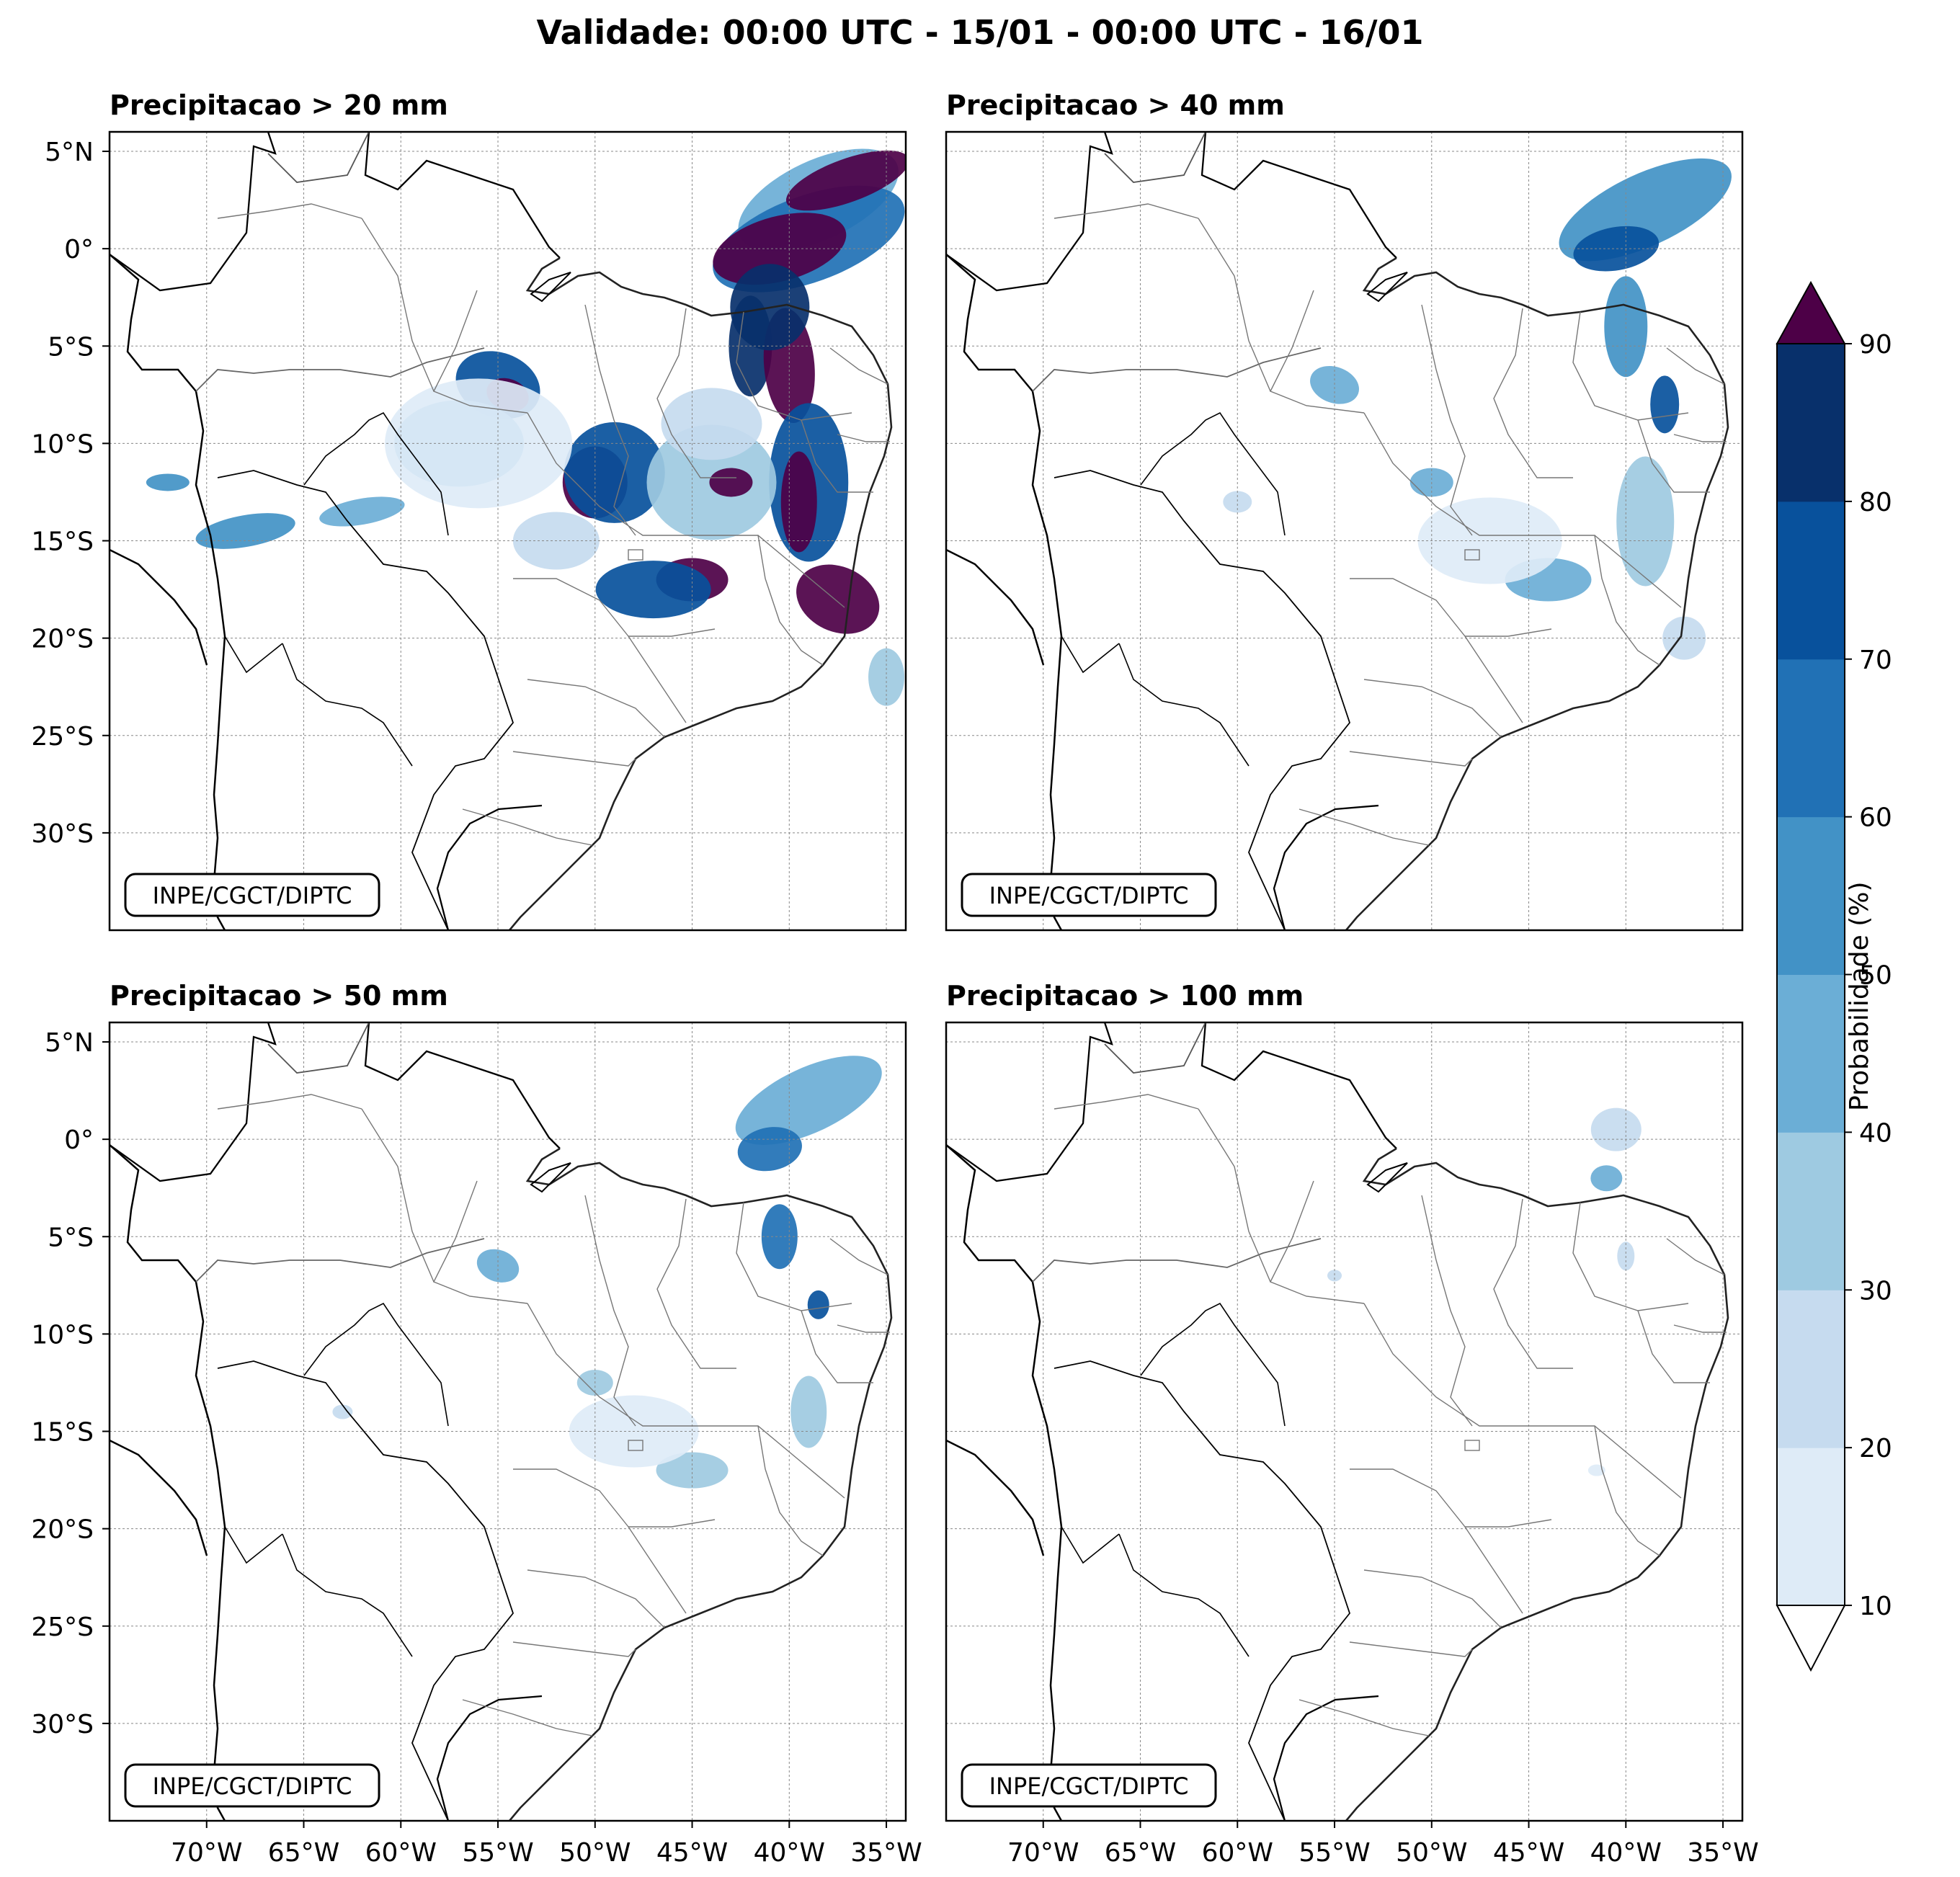 The width and height of the screenshot is (1960, 1877). Describe the element at coordinates (1875, 1448) in the screenshot. I see `colorbar-tick-label: 20` at that location.